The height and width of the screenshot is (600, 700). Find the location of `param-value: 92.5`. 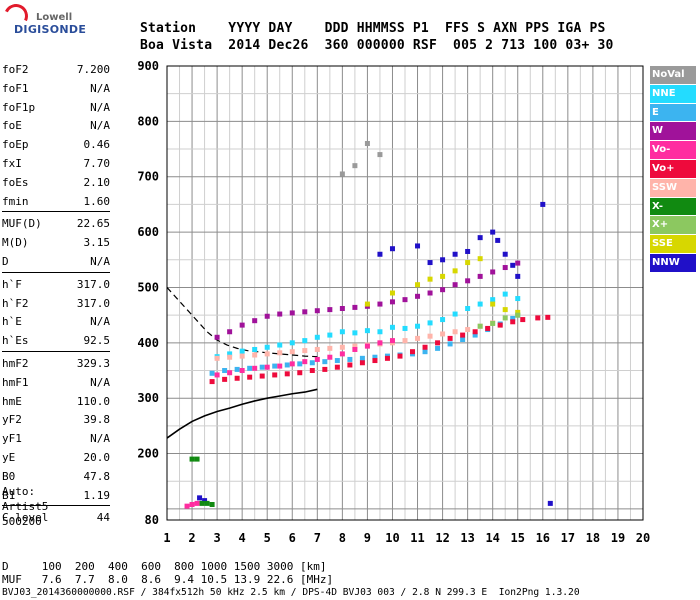

param-value: 92.5 is located at coordinates (97, 341).